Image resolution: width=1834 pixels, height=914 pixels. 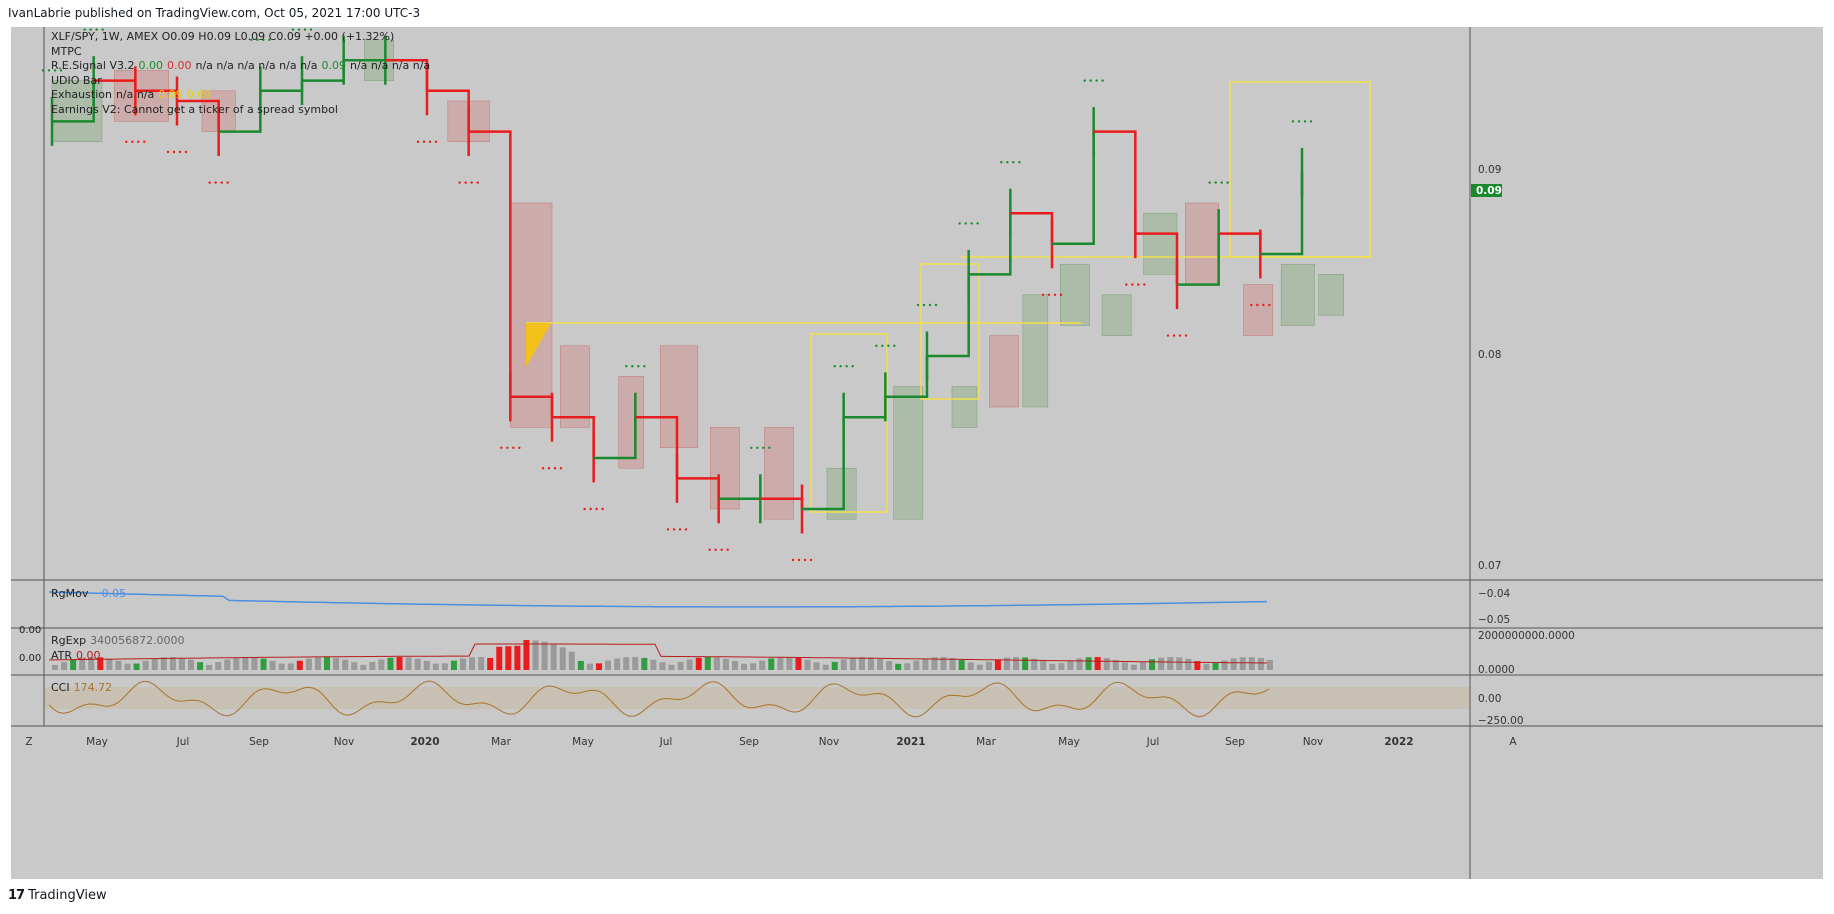 What do you see at coordinates (1513, 742) in the screenshot?
I see `auto-scale-button: A` at bounding box center [1513, 742].